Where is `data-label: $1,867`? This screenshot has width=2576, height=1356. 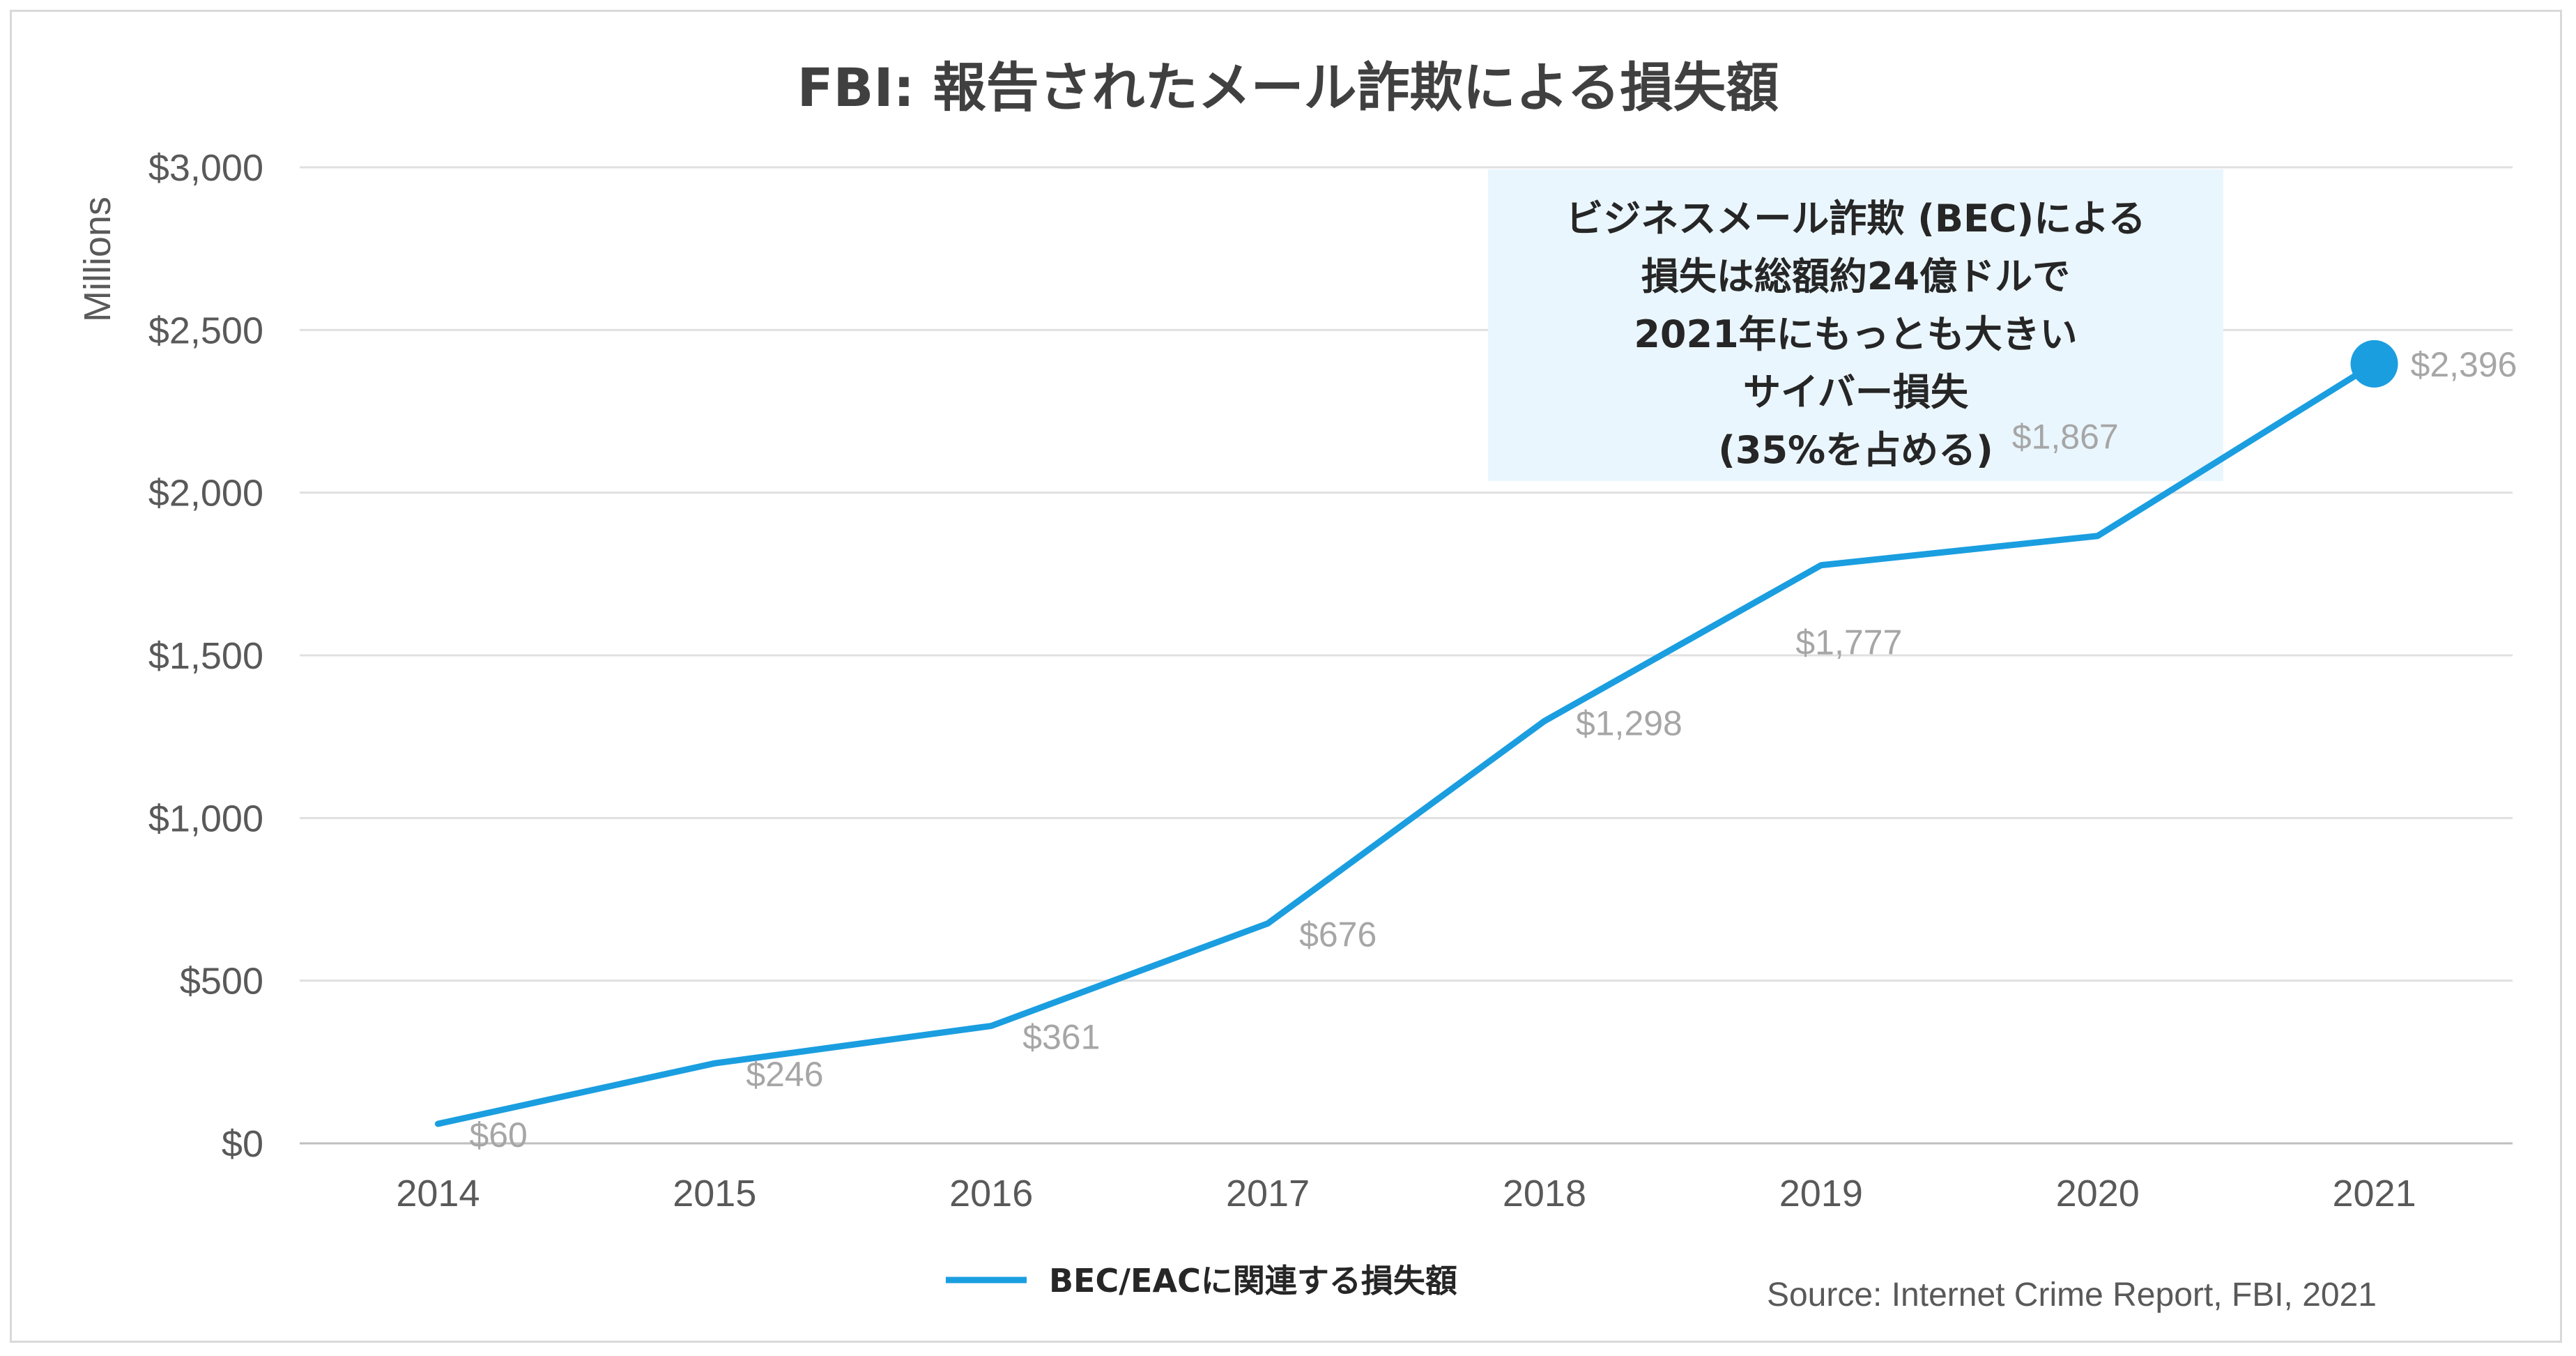 data-label: $1,867 is located at coordinates (2065, 438).